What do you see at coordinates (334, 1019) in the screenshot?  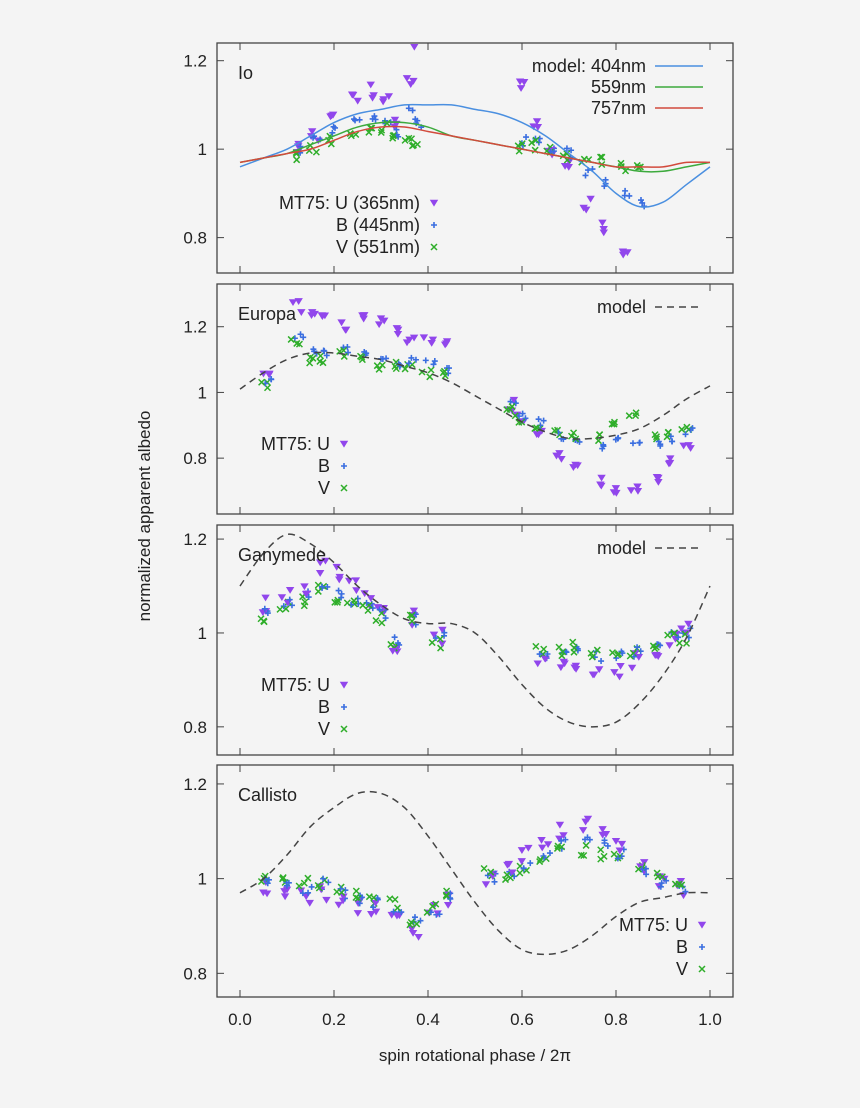 I see `x-tick-label: 0.2` at bounding box center [334, 1019].